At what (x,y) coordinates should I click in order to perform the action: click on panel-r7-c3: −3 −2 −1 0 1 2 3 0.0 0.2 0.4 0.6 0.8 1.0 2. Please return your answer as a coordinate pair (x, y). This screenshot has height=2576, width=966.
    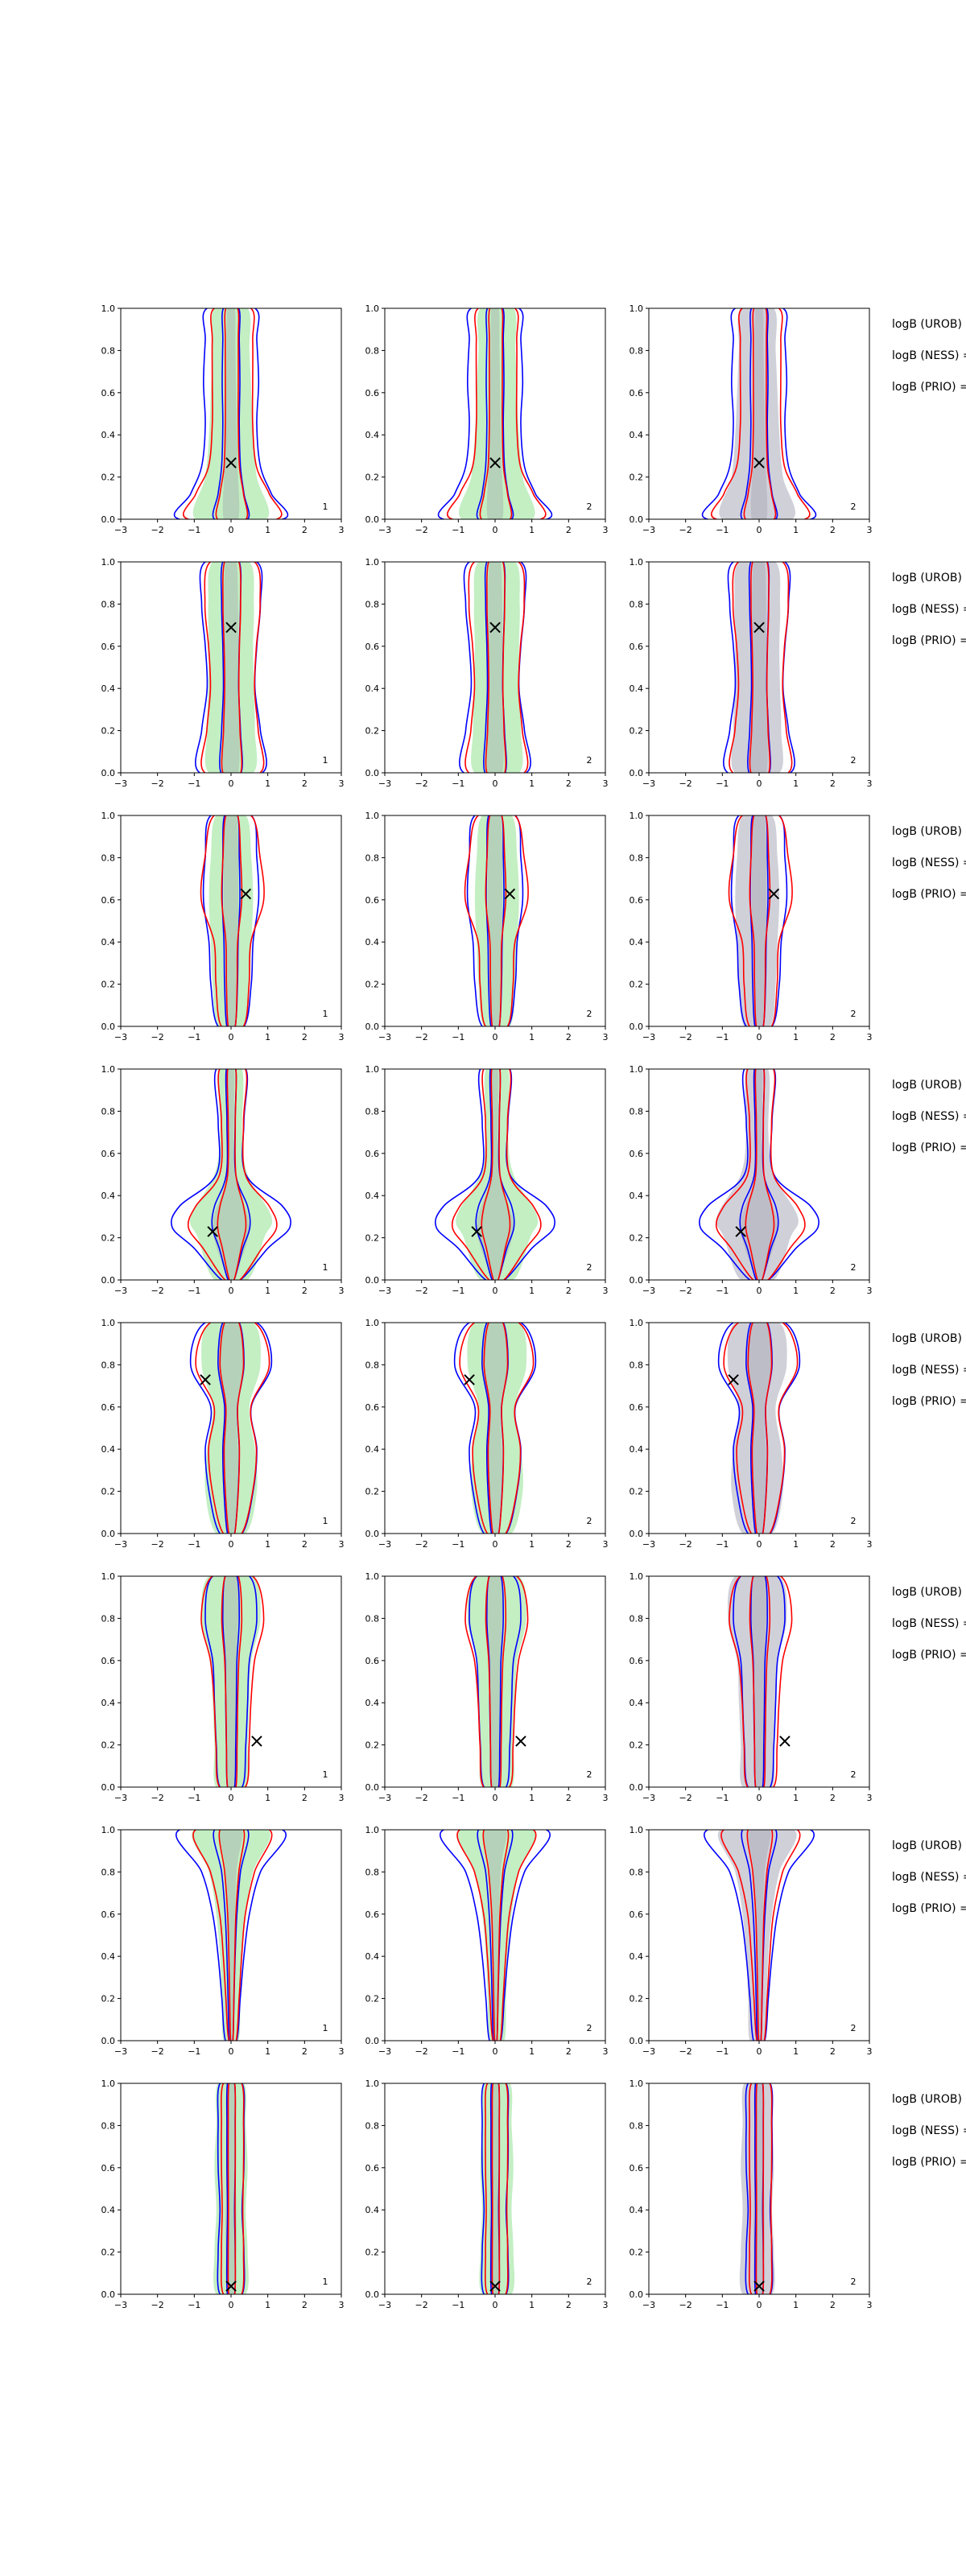
    Looking at the image, I should click on (751, 1941).